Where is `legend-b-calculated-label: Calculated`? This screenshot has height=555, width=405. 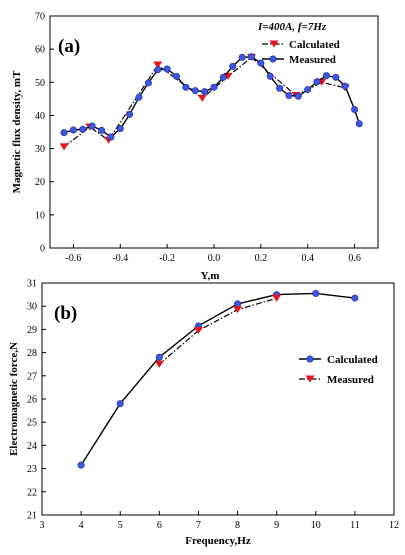
legend-b-calculated-label: Calculated is located at coordinates (352, 360).